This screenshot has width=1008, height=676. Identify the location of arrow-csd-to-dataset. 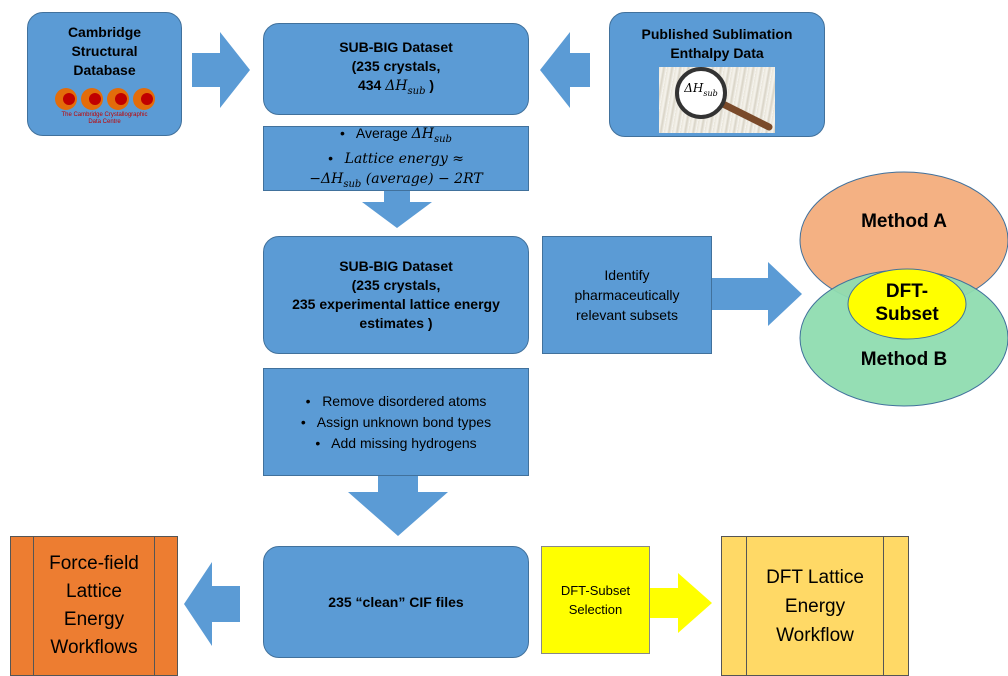
(221, 70).